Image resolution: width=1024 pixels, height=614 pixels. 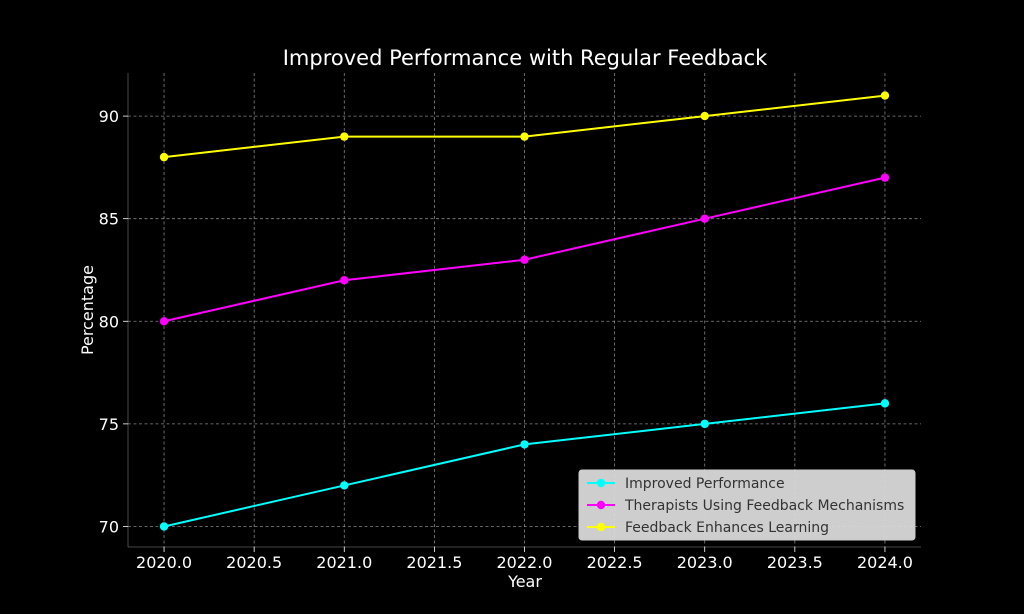 I want to click on y-axis-label: Percentage, so click(x=87, y=310).